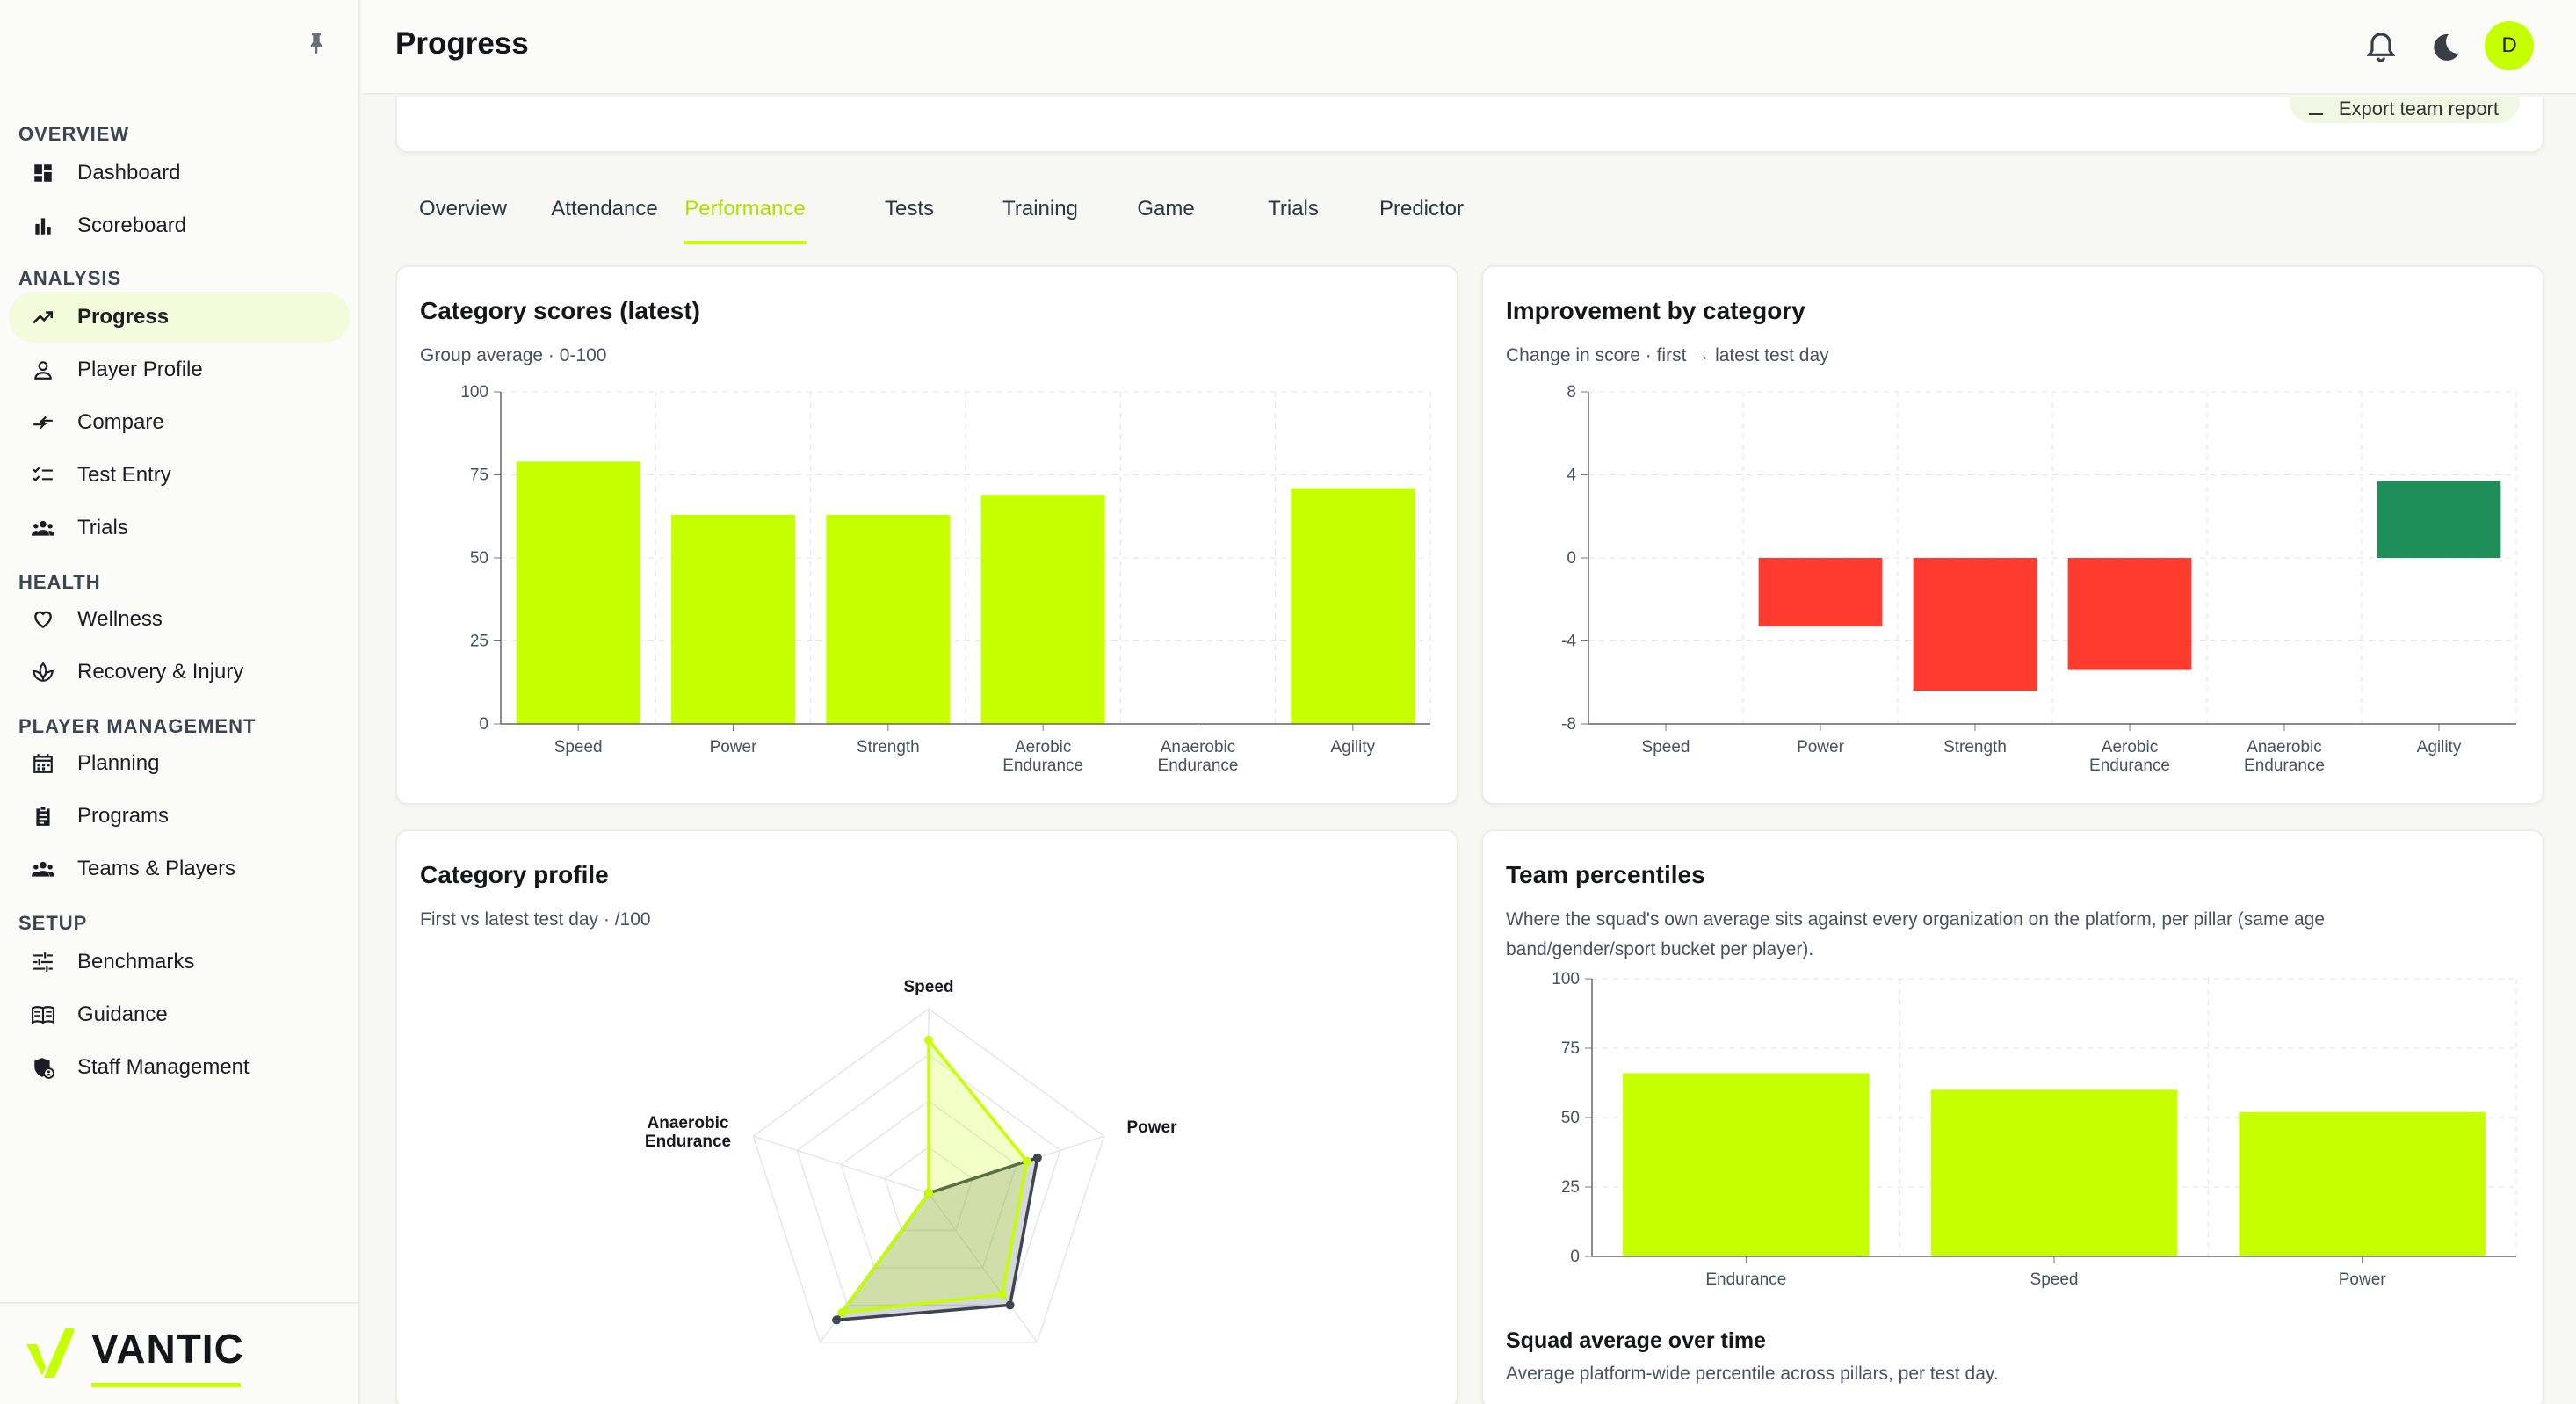 Image resolution: width=2576 pixels, height=1404 pixels. Describe the element at coordinates (43, 474) in the screenshot. I see `checklist-icon` at that location.